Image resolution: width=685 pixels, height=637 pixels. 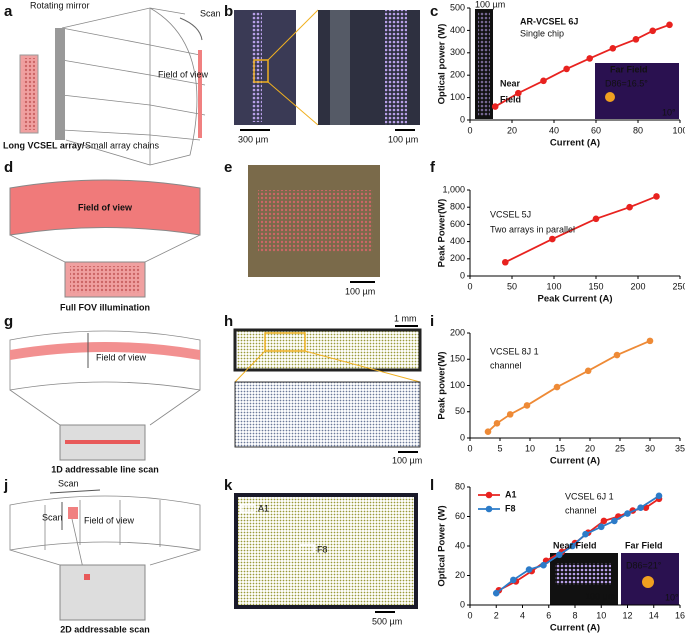 What do you see at coordinates (314, 230) in the screenshot?
I see `diagram-e: 100 µm` at bounding box center [314, 230].